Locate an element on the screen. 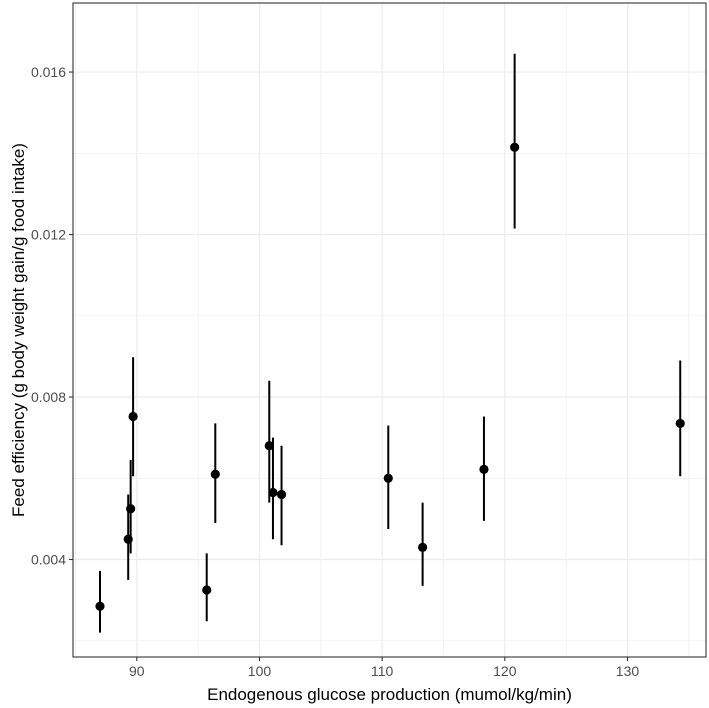  y-tick-label: 0.004 is located at coordinates (48, 560).